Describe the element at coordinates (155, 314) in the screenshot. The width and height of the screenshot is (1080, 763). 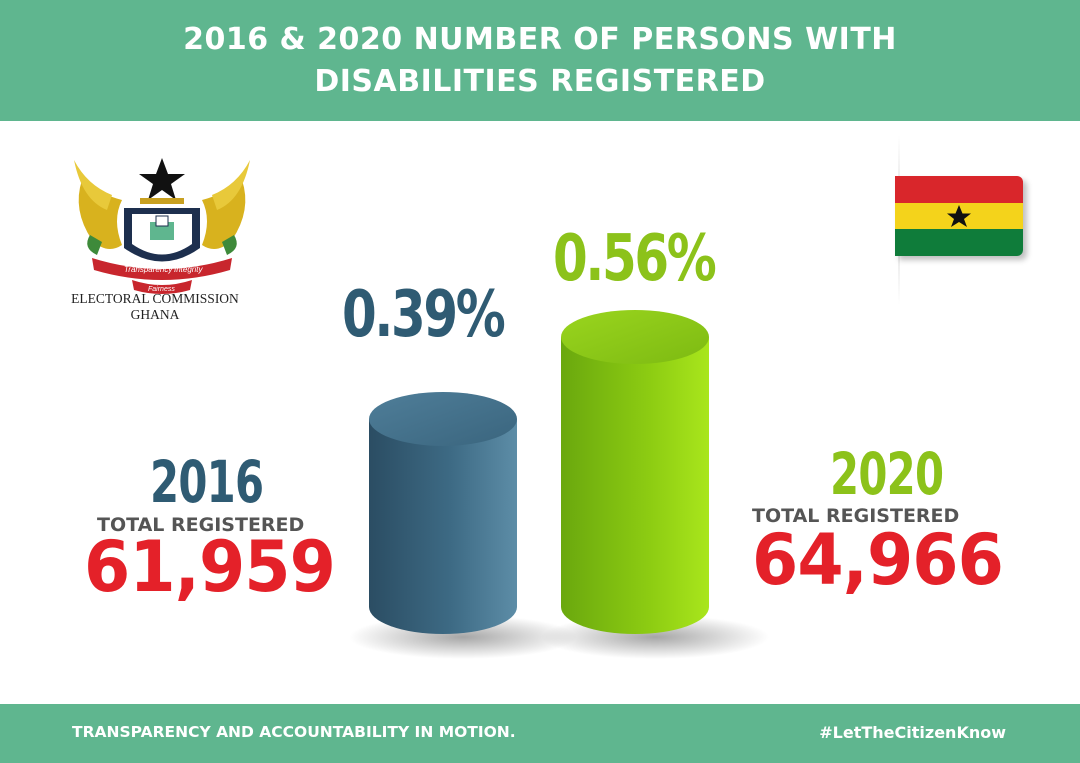
I see `organization-line2: GHANA` at that location.